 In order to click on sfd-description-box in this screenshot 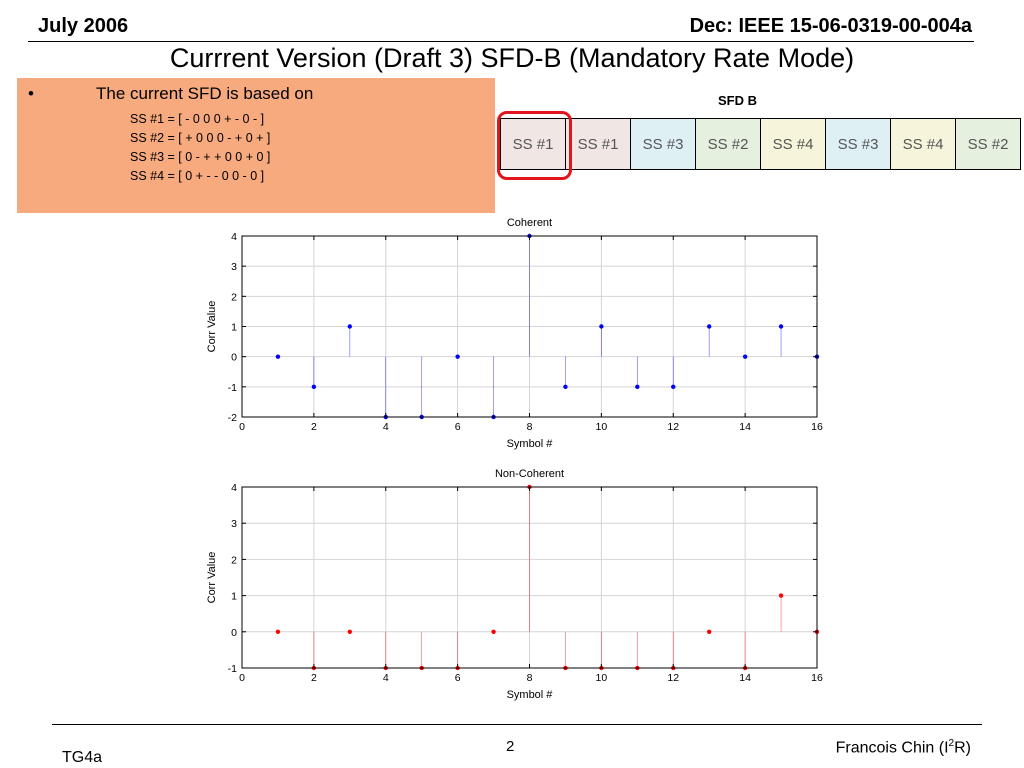, I will do `click(256, 145)`.